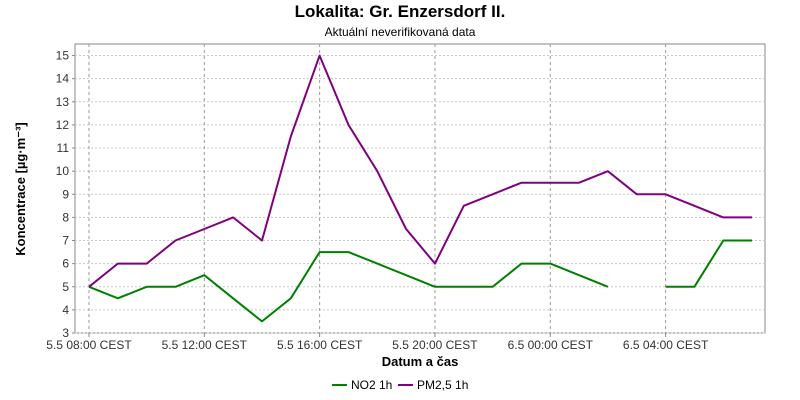  What do you see at coordinates (65, 333) in the screenshot?
I see `y-tick-label: 3` at bounding box center [65, 333].